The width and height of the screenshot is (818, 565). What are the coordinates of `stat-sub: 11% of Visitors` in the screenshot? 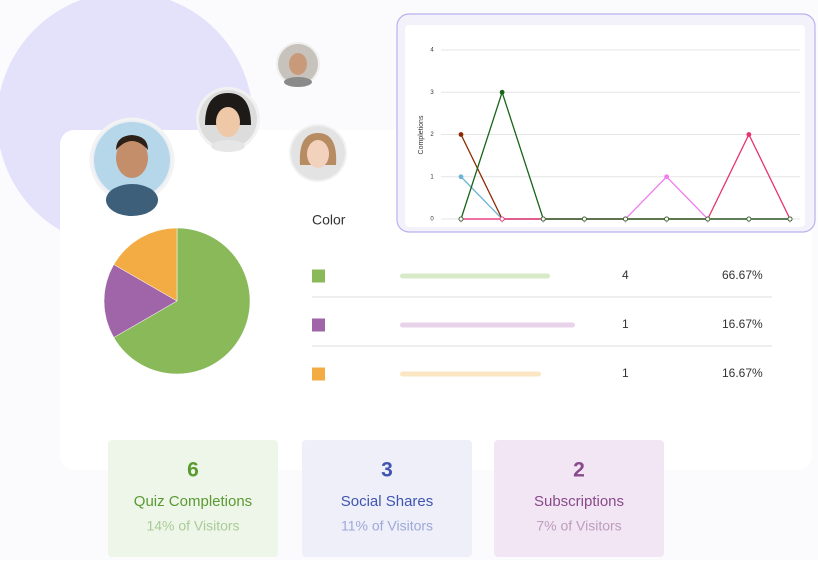 It's located at (387, 526).